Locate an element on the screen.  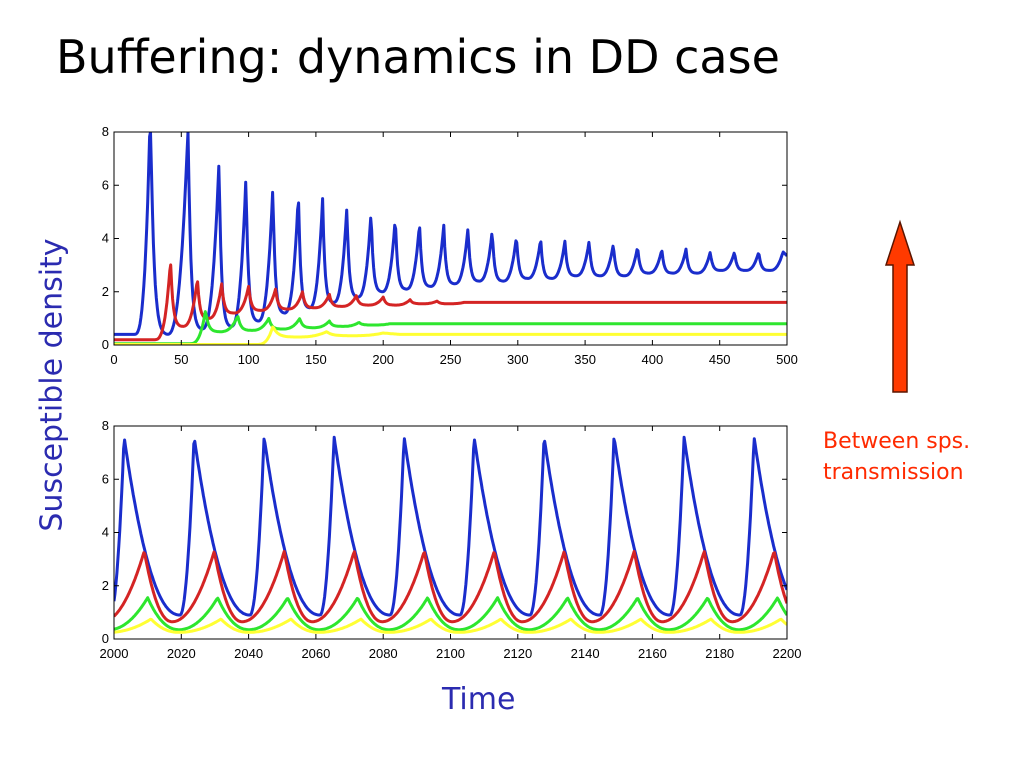
x-tick-label: 2020 is located at coordinates (181, 653).